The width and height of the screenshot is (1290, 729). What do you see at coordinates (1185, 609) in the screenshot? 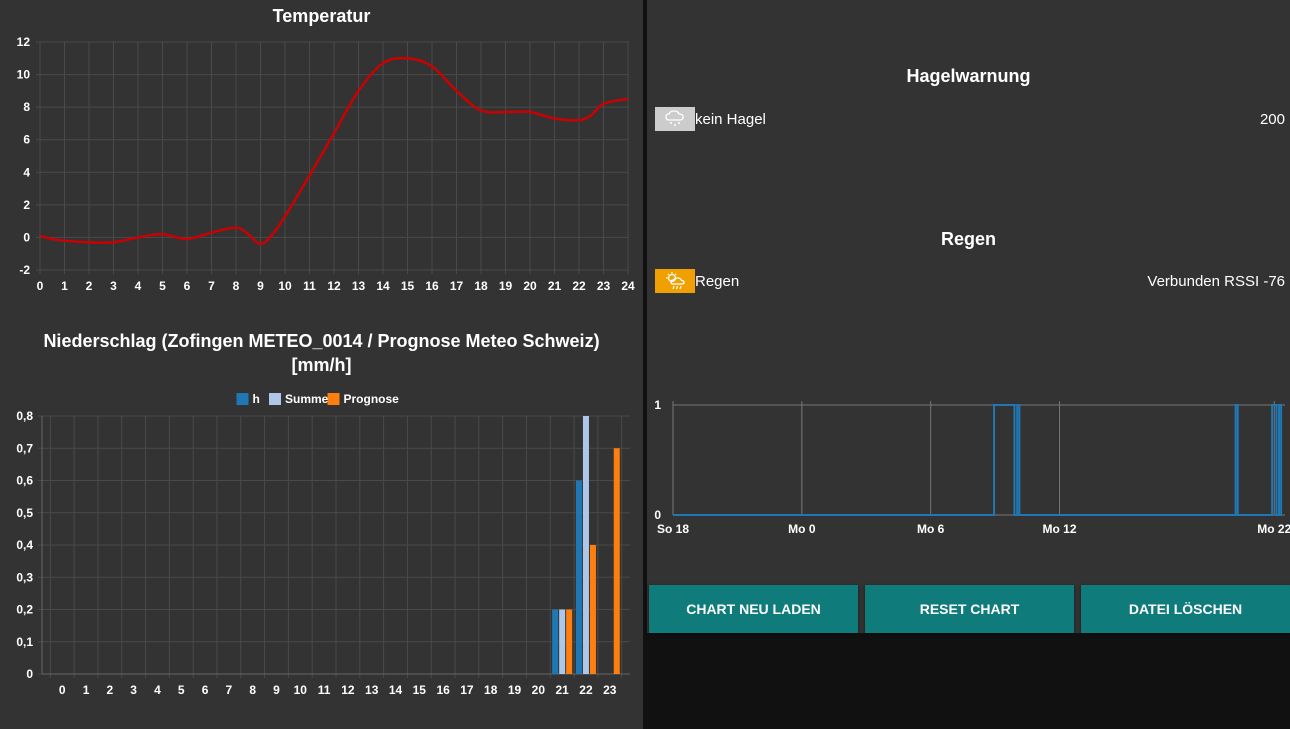
I see `delete-file-button: DATEI LÖSCHEN` at bounding box center [1185, 609].